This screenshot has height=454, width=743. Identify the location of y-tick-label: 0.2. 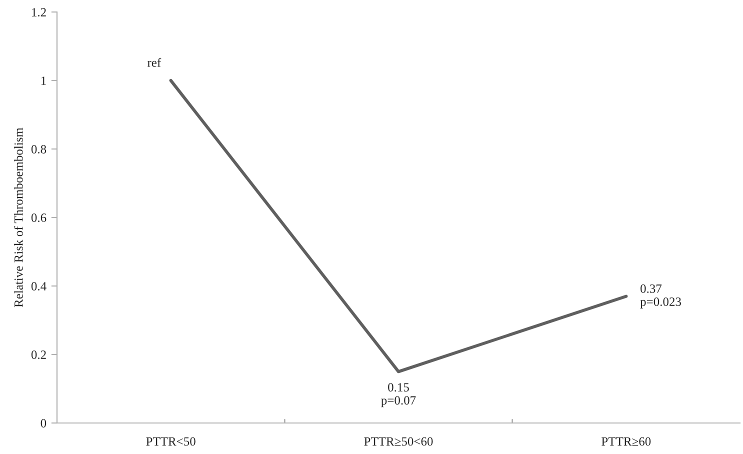
(38, 355).